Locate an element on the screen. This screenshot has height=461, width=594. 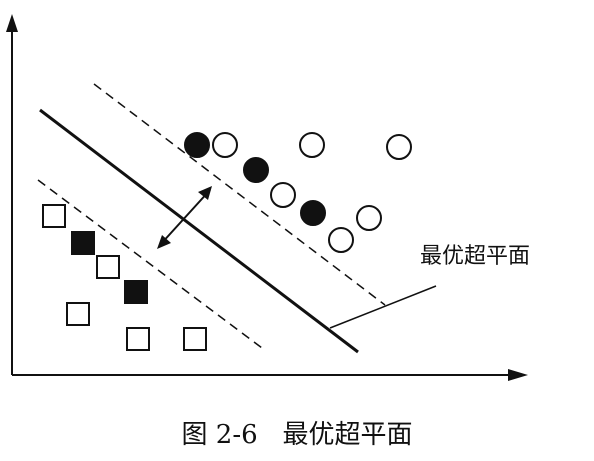
y-axis-arrow-icon is located at coordinates (12, 23).